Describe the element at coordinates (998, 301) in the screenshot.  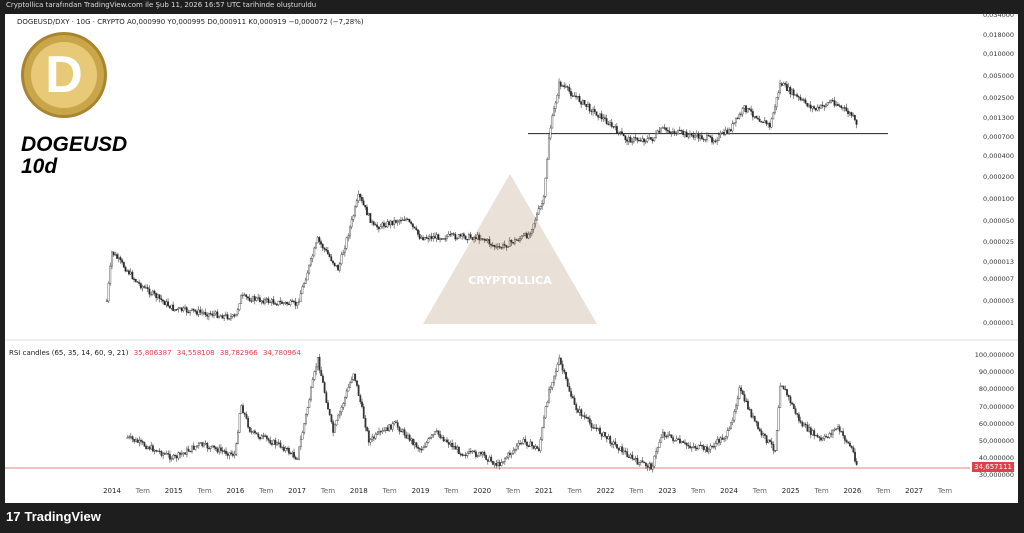
I see `price-tick: 0,000003` at that location.